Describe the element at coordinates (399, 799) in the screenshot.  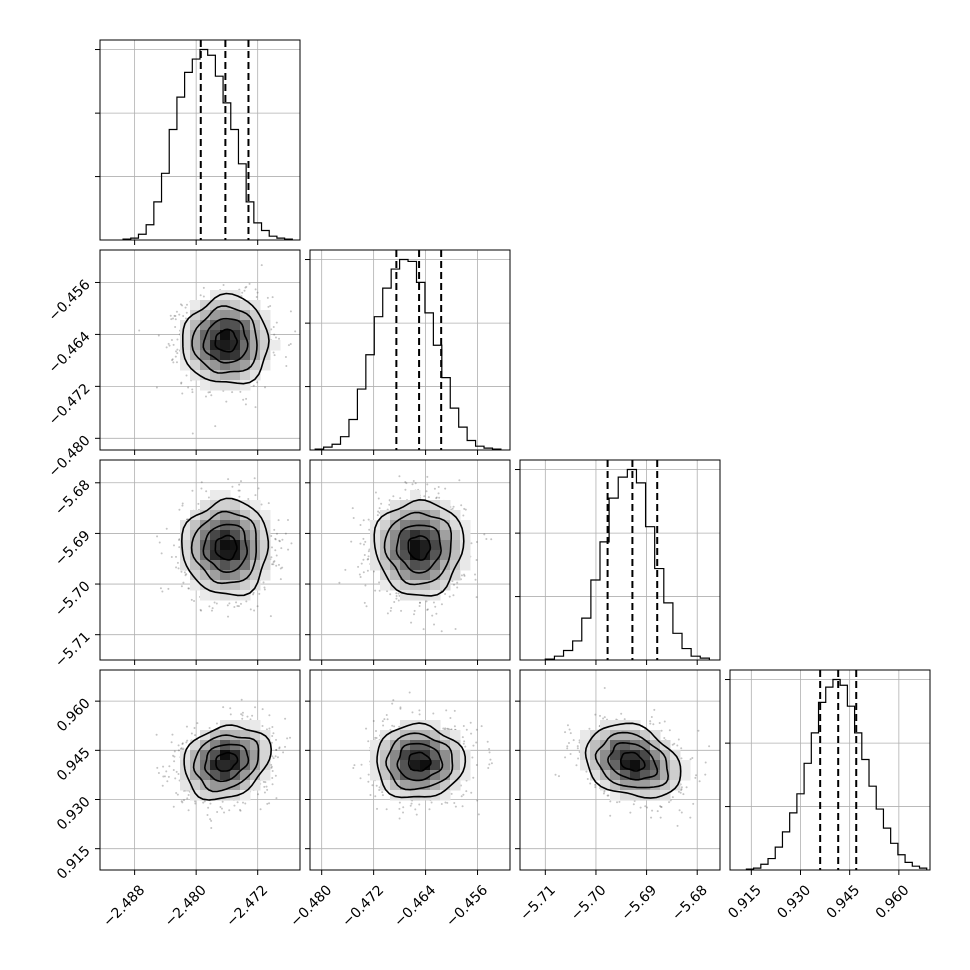
I see `density-panel-3-1: −0.480 −0.472 −0.464 −0.456` at that location.